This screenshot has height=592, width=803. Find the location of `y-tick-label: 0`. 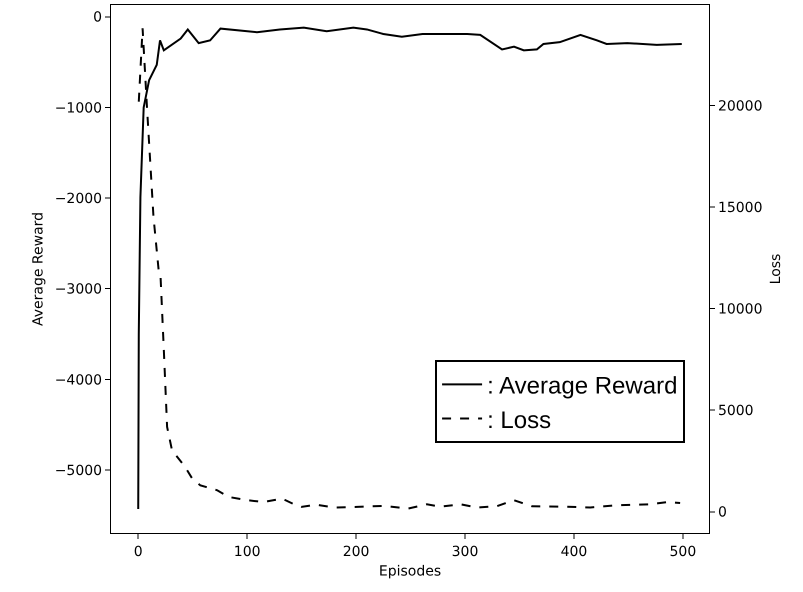

y-tick-label: 0 is located at coordinates (97, 18).